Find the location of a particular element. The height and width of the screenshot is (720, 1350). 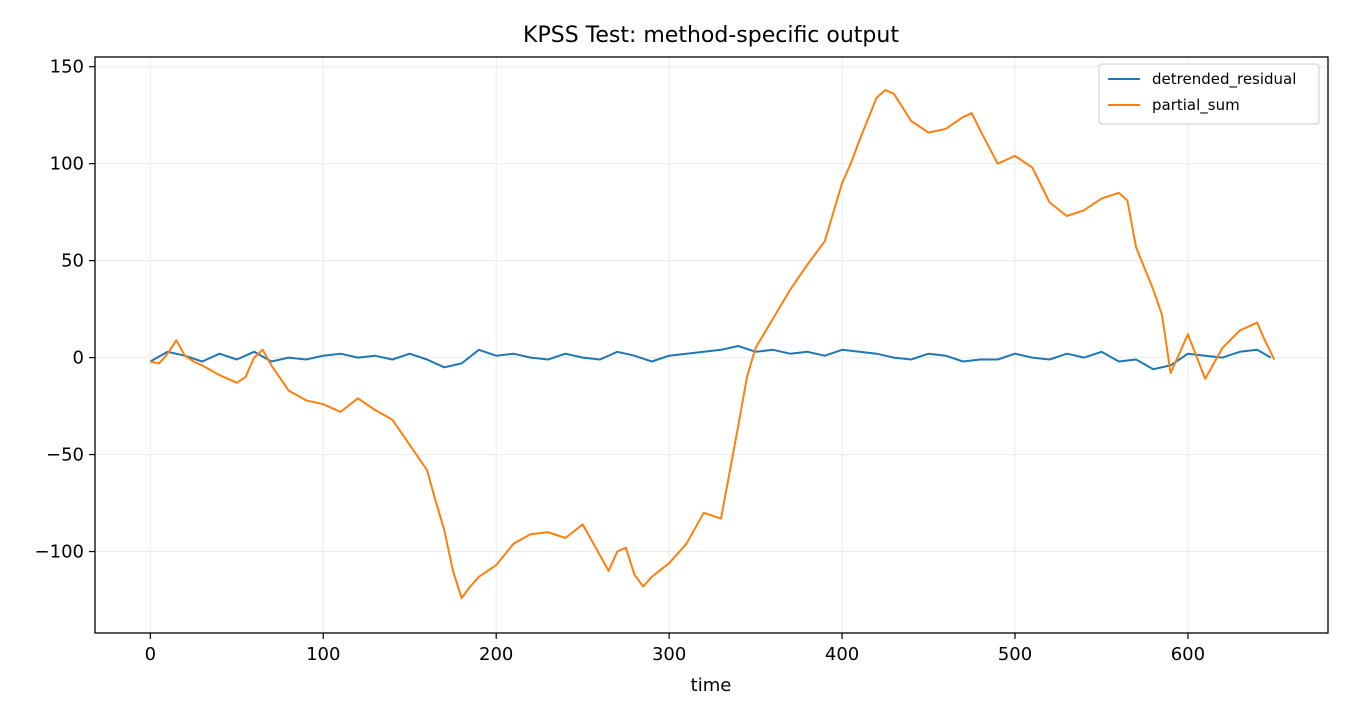

x-tick-label: 300 is located at coordinates (669, 654).